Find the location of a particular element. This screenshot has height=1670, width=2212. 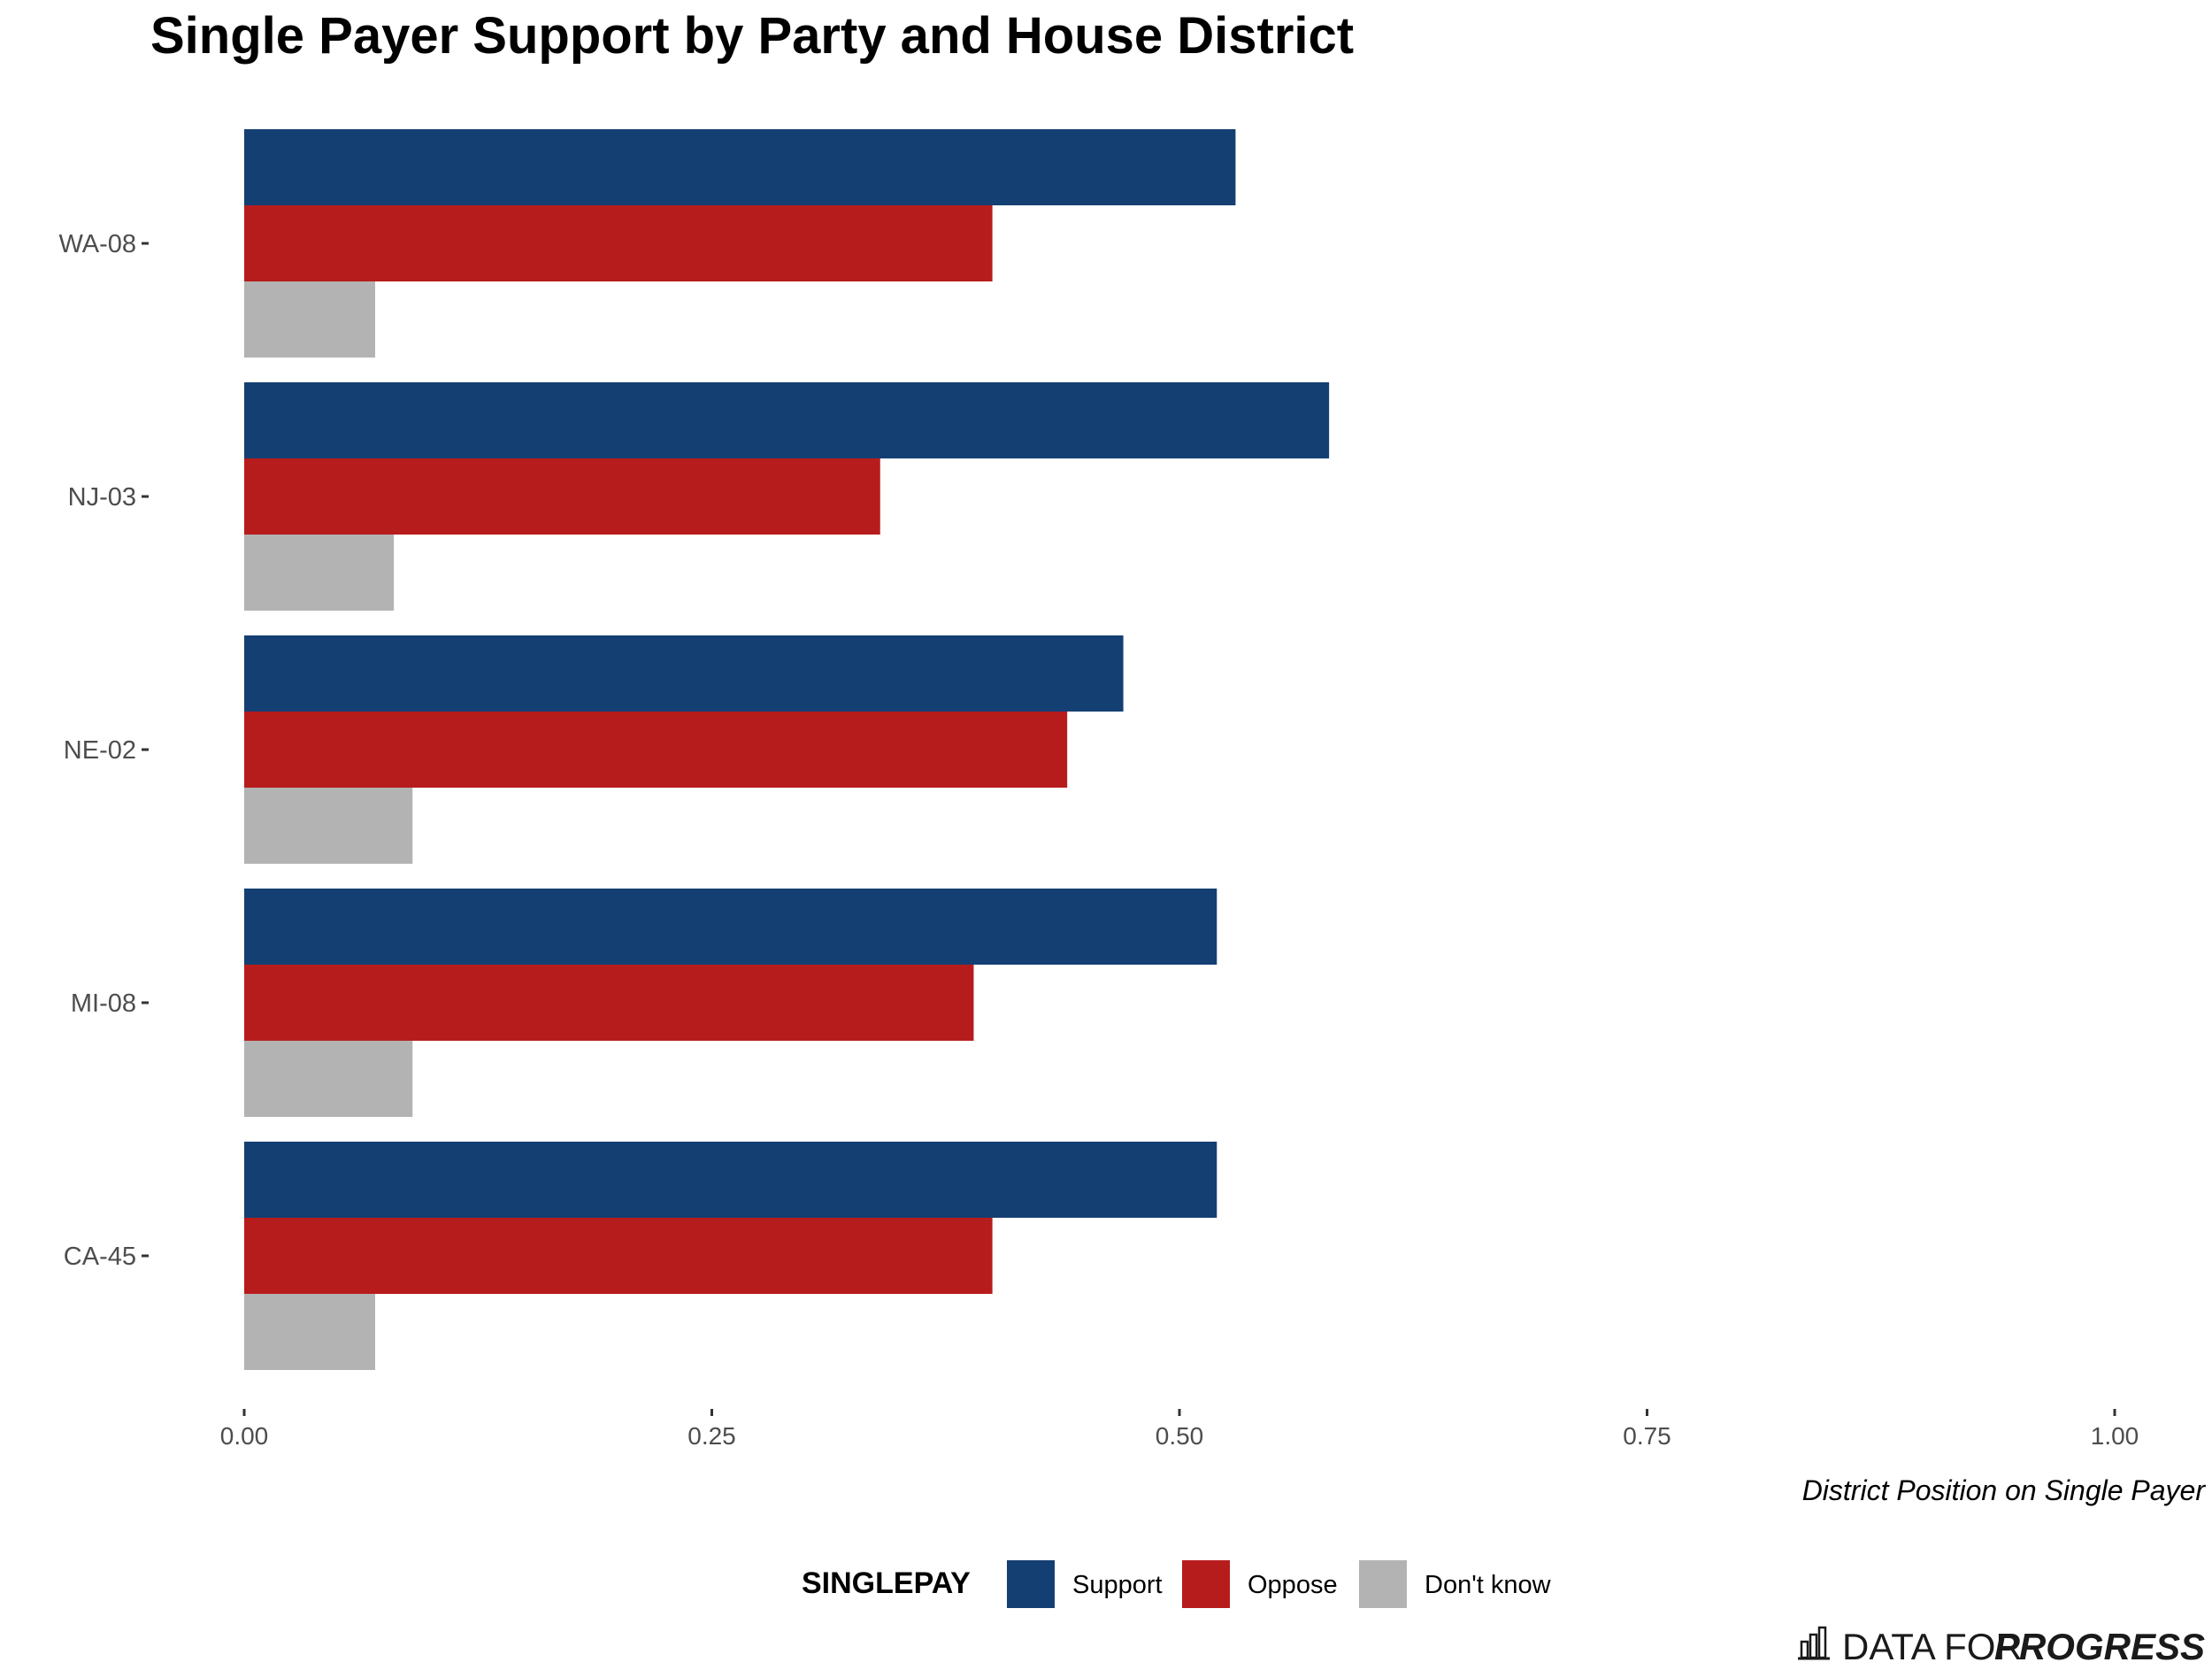

x-tick-label: 0.50 is located at coordinates (1180, 1436).